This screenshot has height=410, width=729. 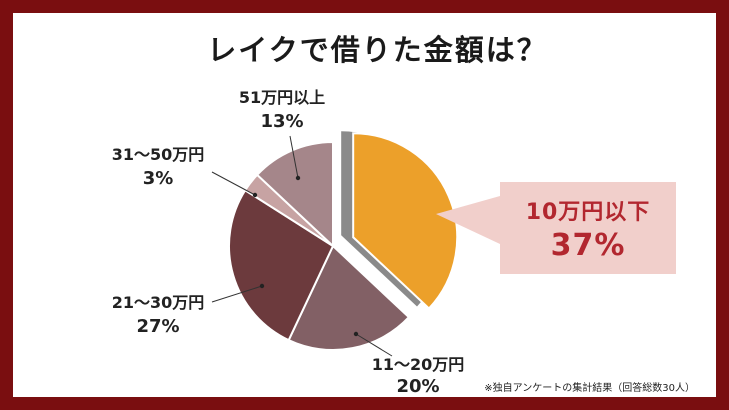 What do you see at coordinates (417, 386) in the screenshot?
I see `slice-percent: 20%` at bounding box center [417, 386].